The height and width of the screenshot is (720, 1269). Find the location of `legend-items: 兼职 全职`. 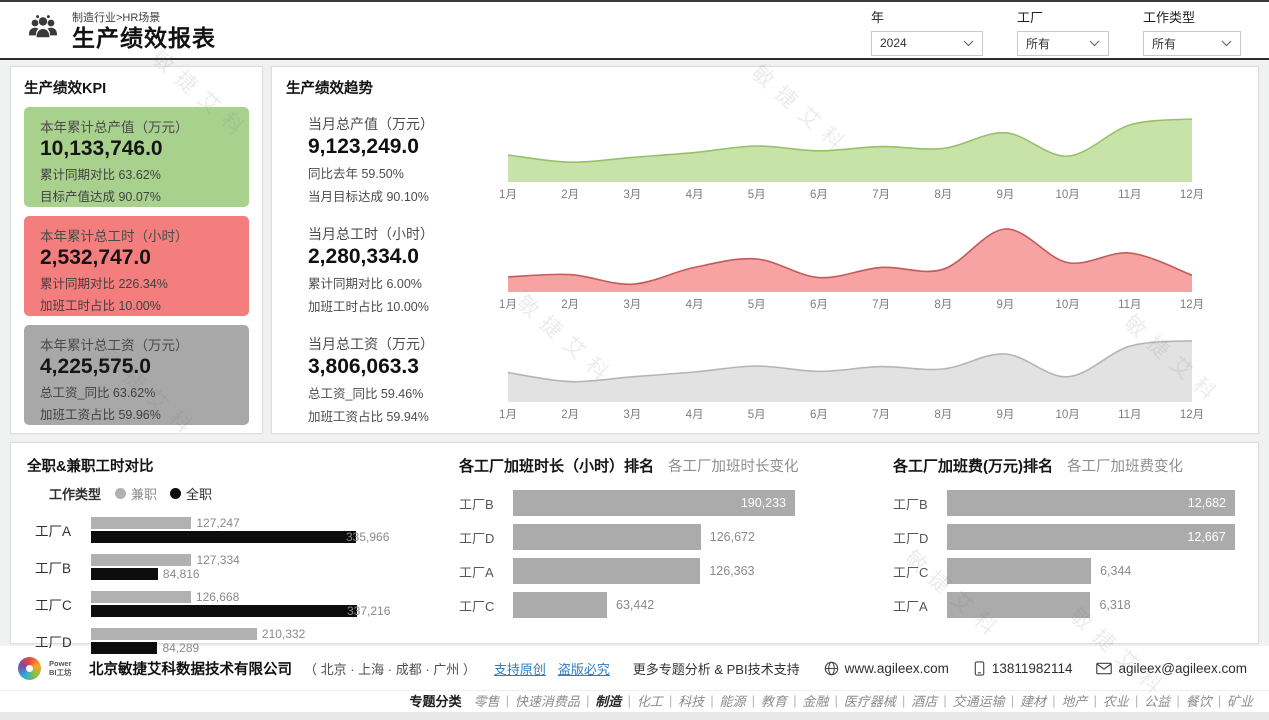

legend-items: 兼职 全职 is located at coordinates (163, 493).